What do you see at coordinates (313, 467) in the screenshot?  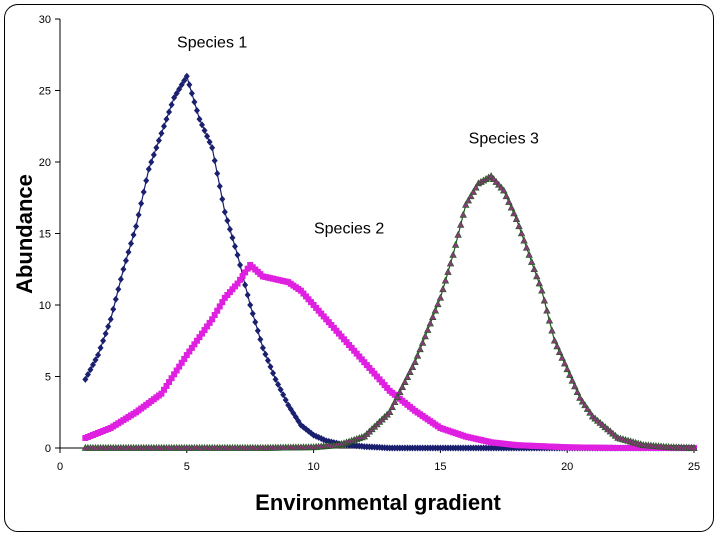 I see `x-tick-label: 10` at bounding box center [313, 467].